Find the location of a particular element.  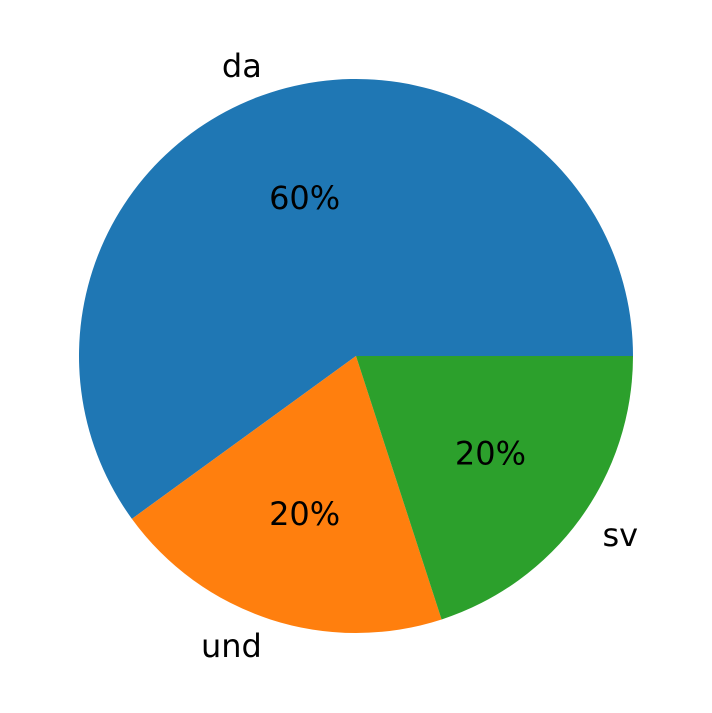

slice-percent-sv: 20% is located at coordinates (490, 454).